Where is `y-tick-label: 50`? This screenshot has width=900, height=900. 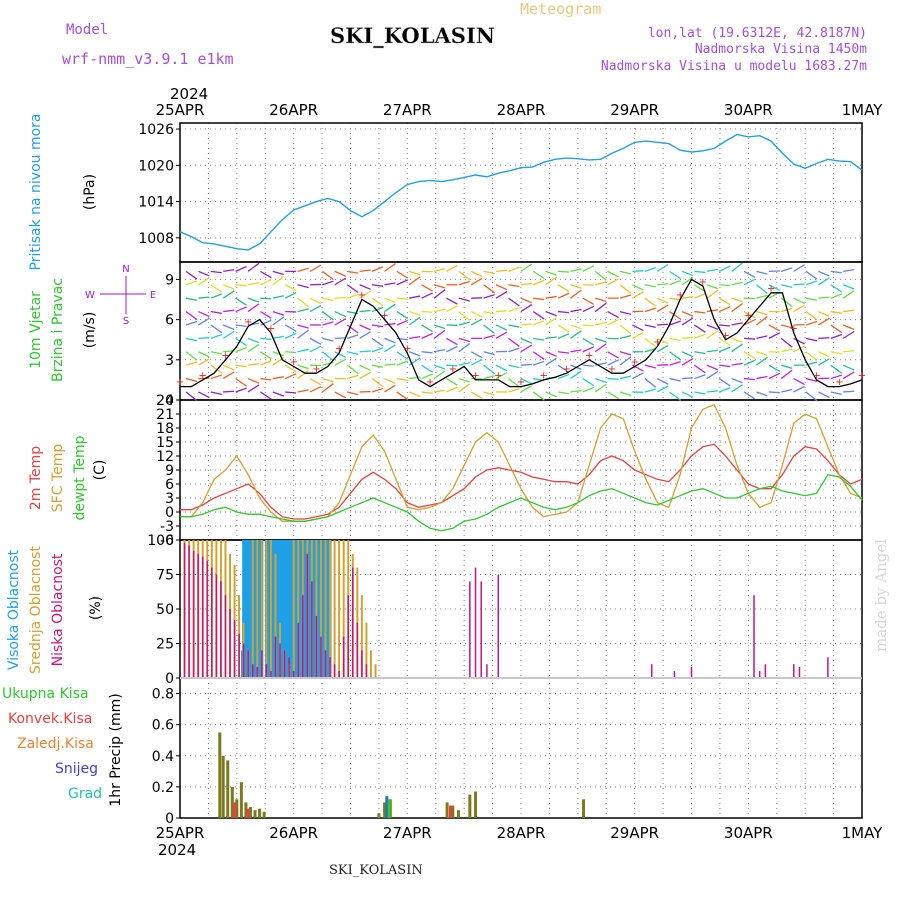
y-tick-label: 50 is located at coordinates (165, 610).